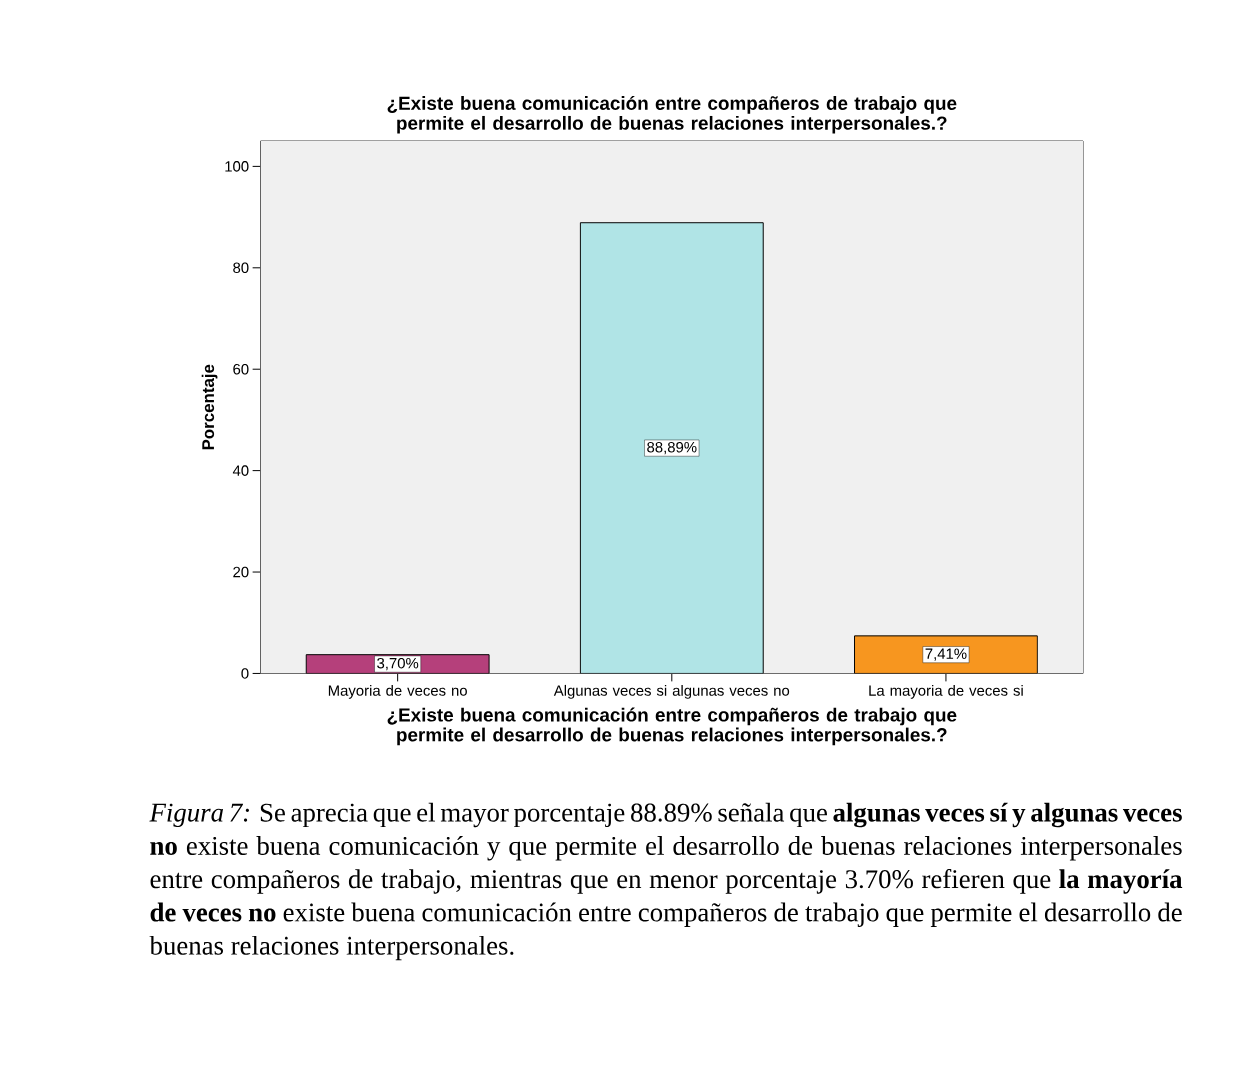 The height and width of the screenshot is (1072, 1233). What do you see at coordinates (397, 692) in the screenshot?
I see `x-tick-label: Mayoria de veces no` at bounding box center [397, 692].